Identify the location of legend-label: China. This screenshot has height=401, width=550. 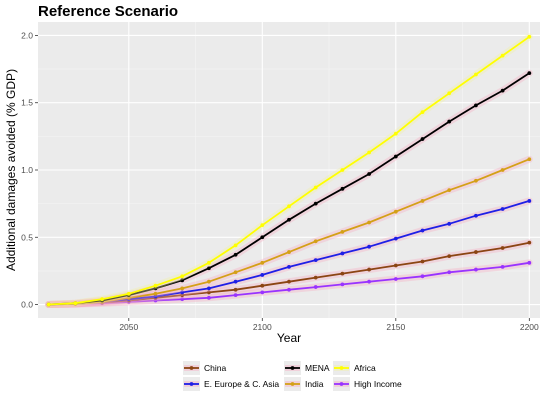
(215, 368).